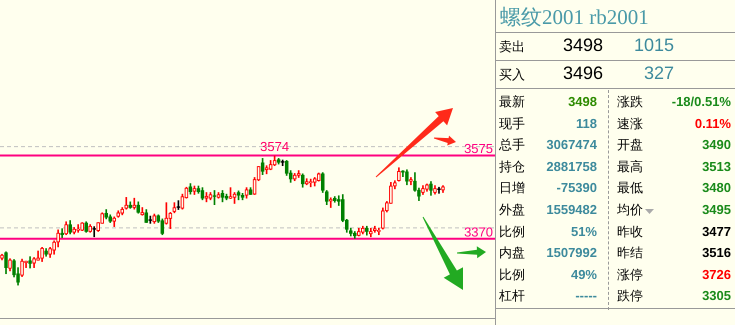 This screenshot has width=735, height=325. I want to click on text: 杠杆, so click(512, 297).